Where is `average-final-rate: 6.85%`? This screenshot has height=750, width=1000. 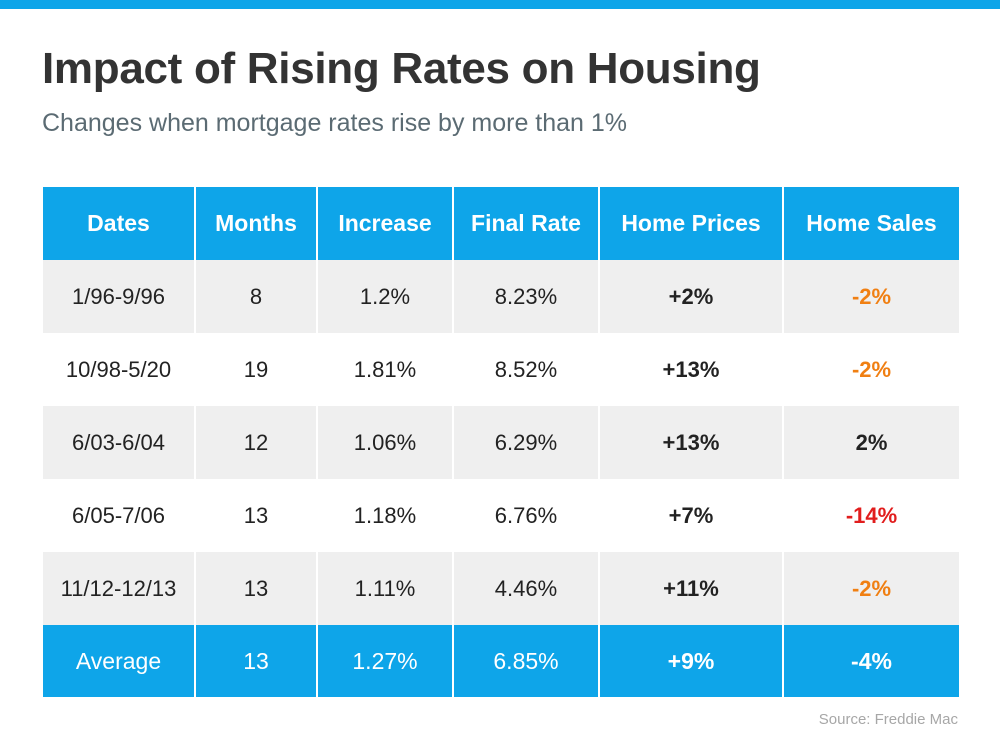 average-final-rate: 6.85% is located at coordinates (526, 661).